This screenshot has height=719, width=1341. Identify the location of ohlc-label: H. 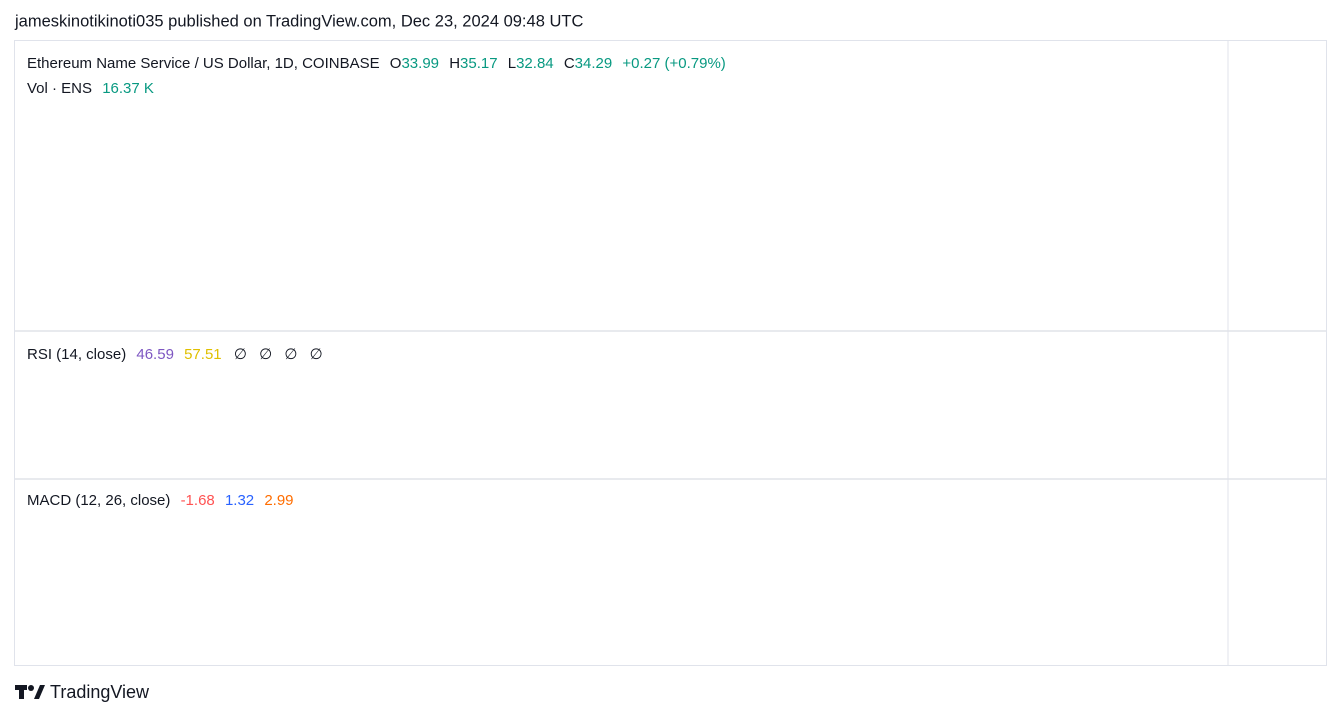
(454, 63).